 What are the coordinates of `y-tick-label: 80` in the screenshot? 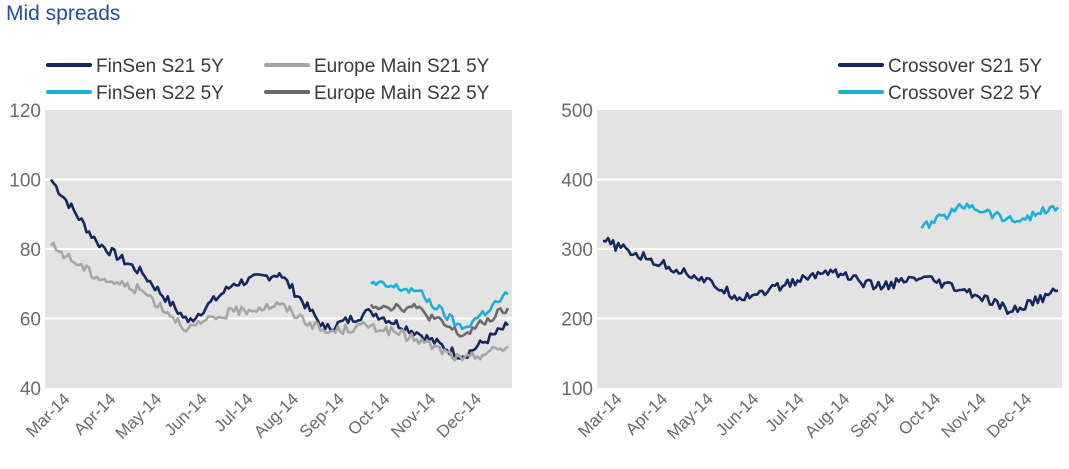 It's located at (30, 250).